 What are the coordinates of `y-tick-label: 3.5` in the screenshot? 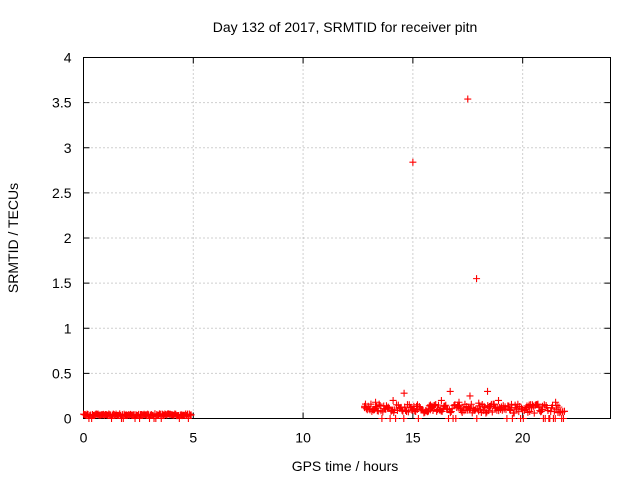 It's located at (62, 103).